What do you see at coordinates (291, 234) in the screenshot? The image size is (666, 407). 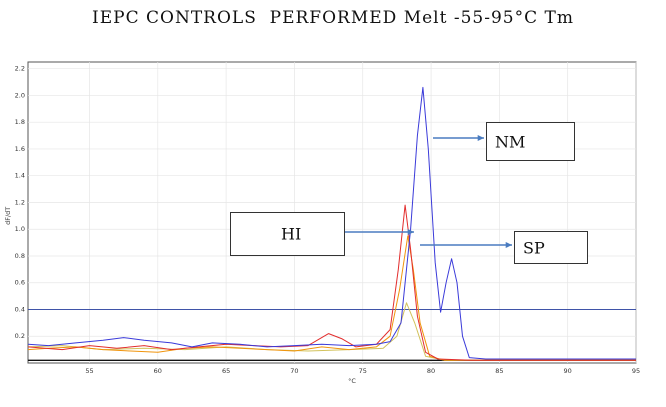 I see `annotation-hi-label: HI` at bounding box center [291, 234].